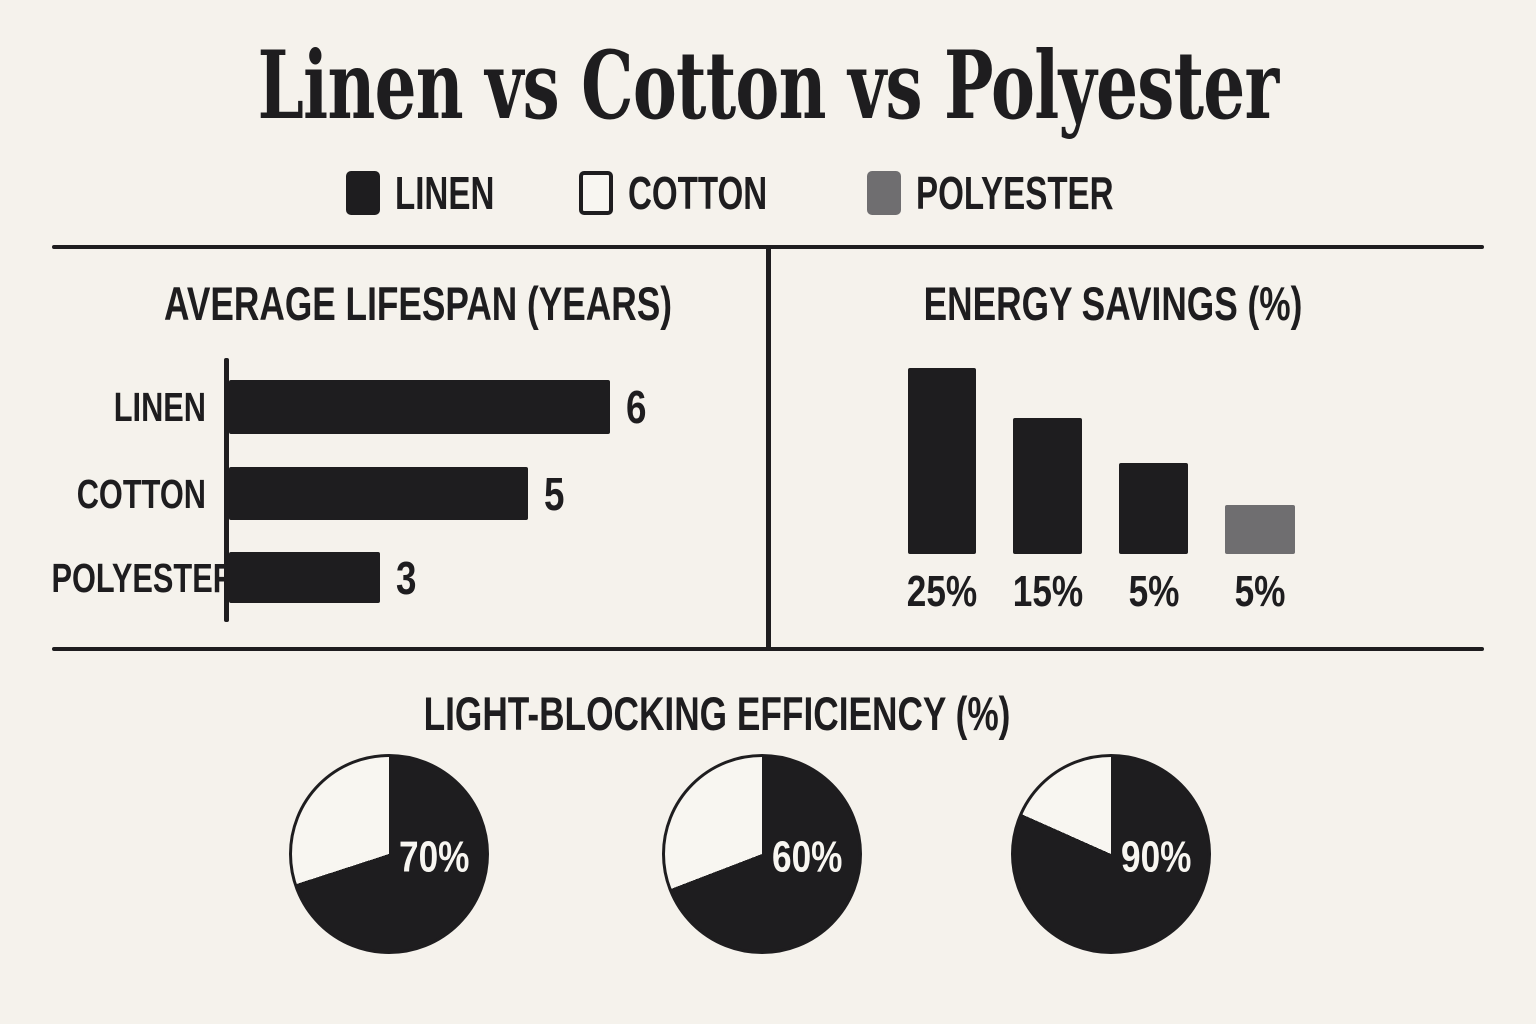 Image resolution: width=1536 pixels, height=1024 pixels. Describe the element at coordinates (362, 193) in the screenshot. I see `filled-black-swatch-icon` at that location.